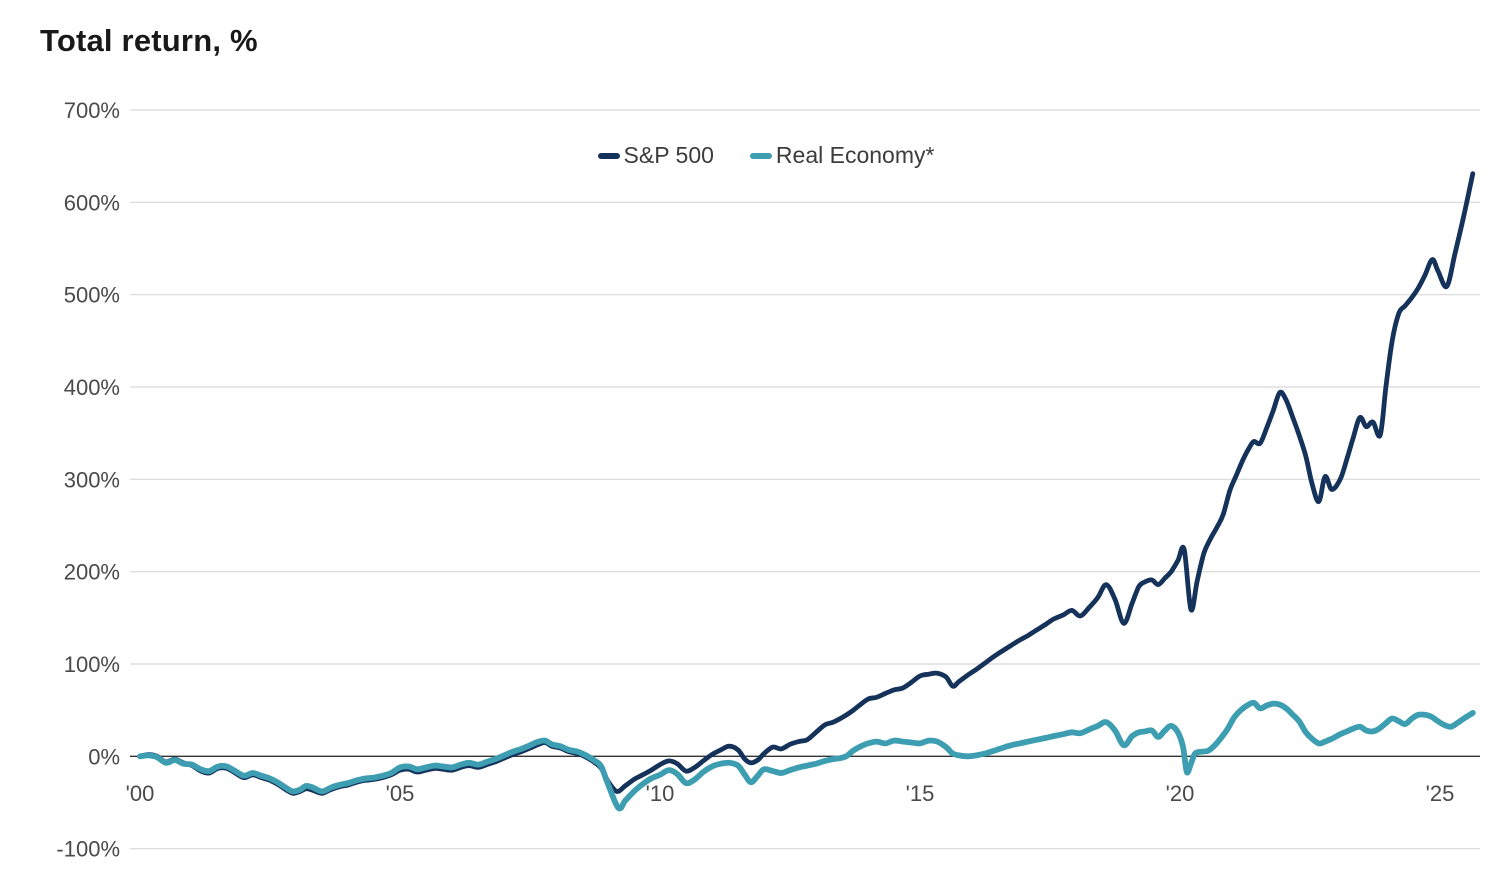  Describe the element at coordinates (920, 793) in the screenshot. I see `x-tick-label-2015: '15` at that location.